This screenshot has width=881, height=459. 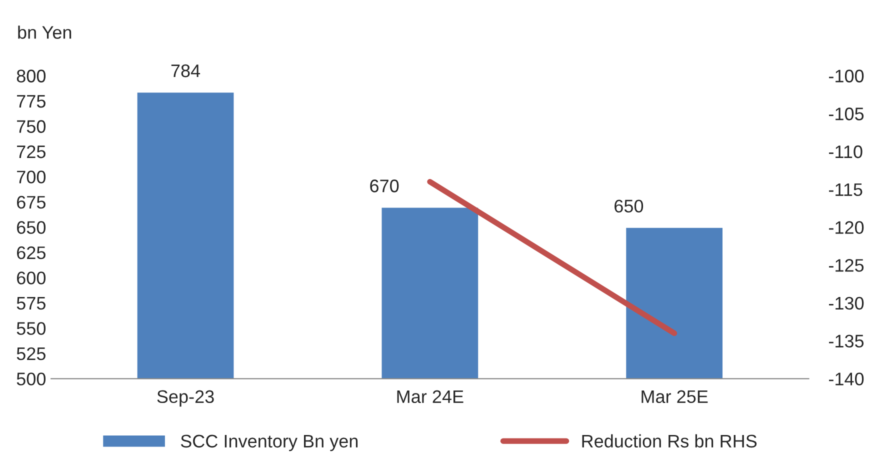 I want to click on data-label: 784, so click(x=185, y=71).